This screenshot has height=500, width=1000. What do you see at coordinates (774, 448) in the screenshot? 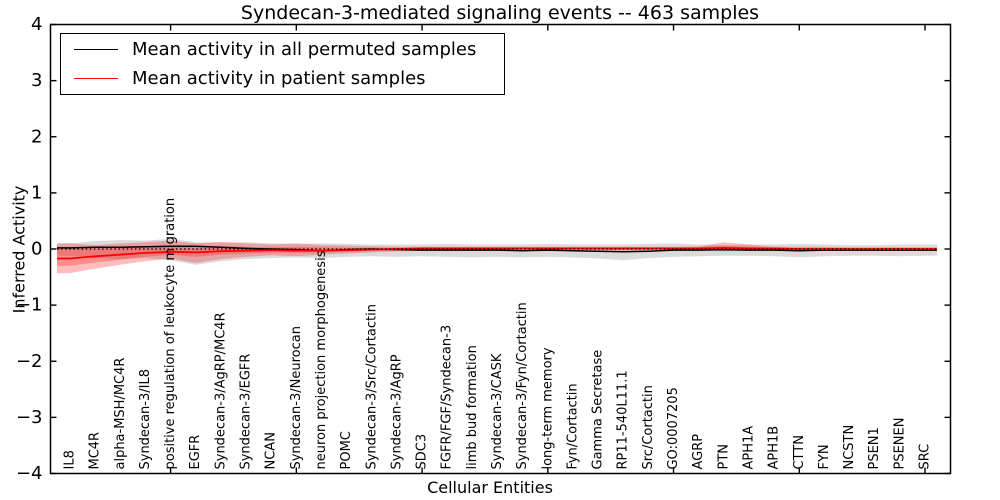
I see `x-category-label: APH1B` at bounding box center [774, 448].